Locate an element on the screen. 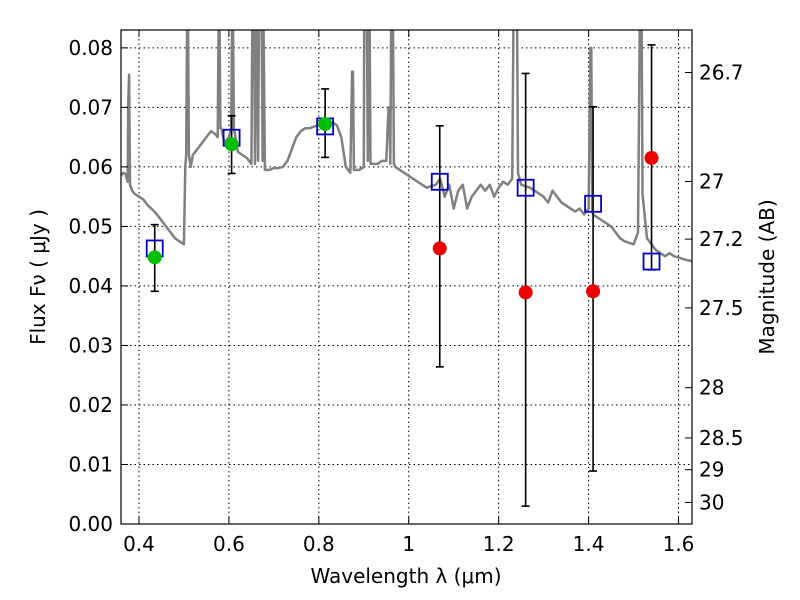 This screenshot has width=800, height=600. y-tick-label: 0.03 is located at coordinates (90, 345).